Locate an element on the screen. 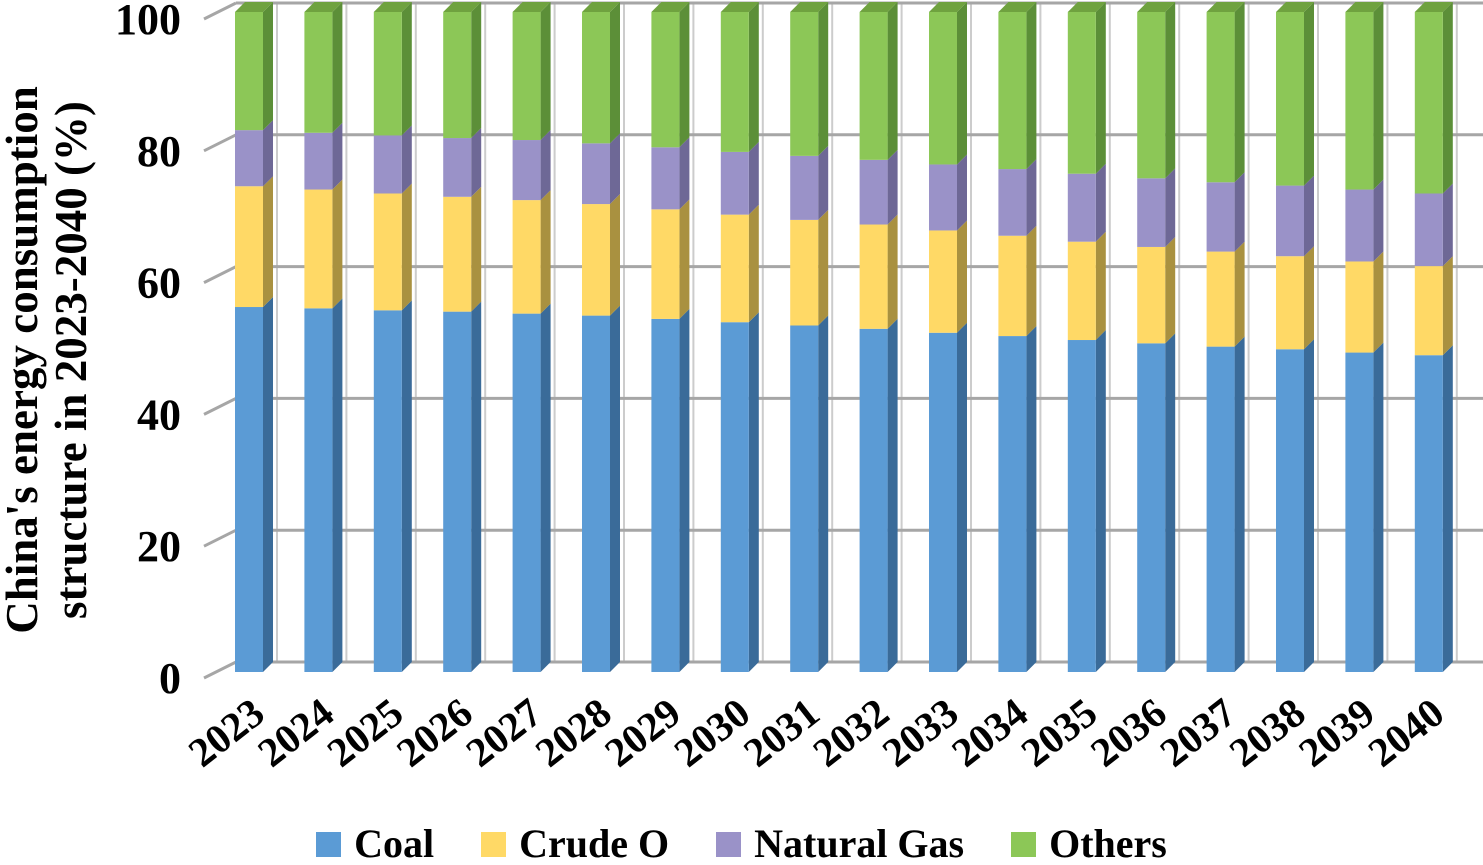  segment-2040-Natural Gas is located at coordinates (1428, 230).